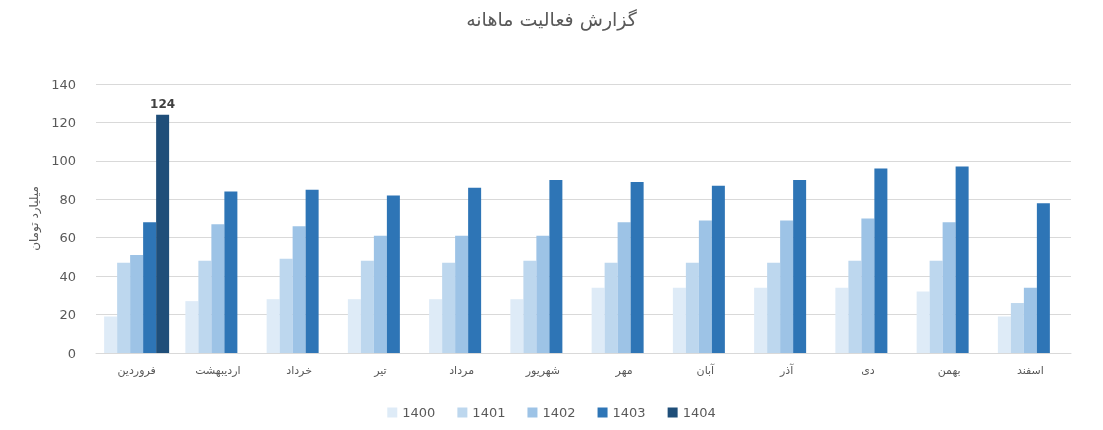 The width and height of the screenshot is (1103, 430). Describe the element at coordinates (35, 218) in the screenshot. I see `y-axis-title: میلیارد تومان` at that location.